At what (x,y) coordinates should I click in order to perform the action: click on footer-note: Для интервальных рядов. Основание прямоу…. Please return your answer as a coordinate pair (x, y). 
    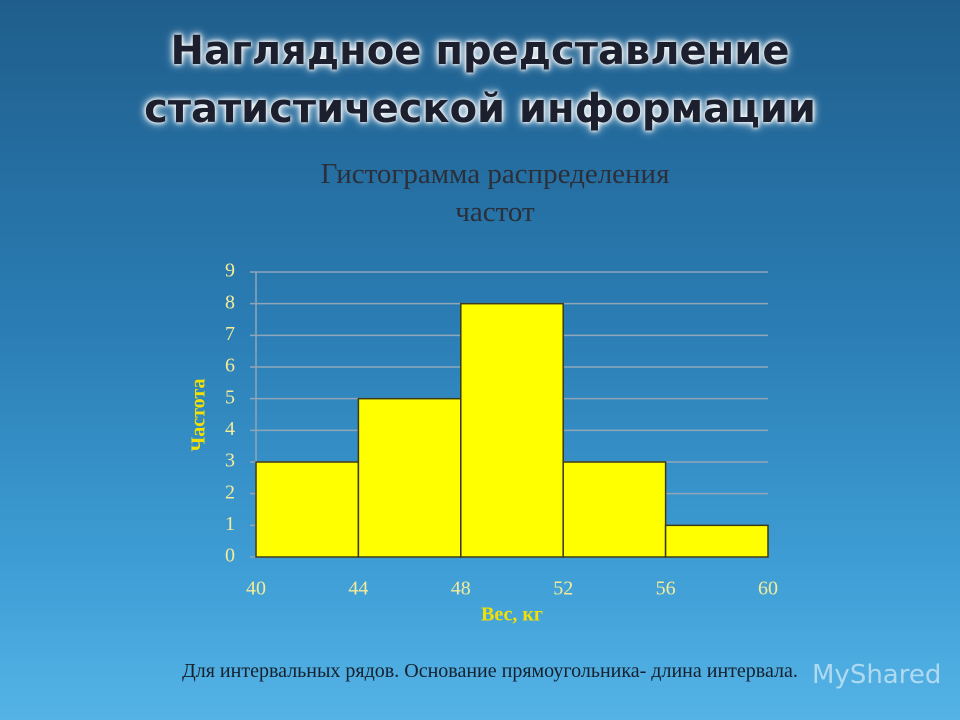
    Looking at the image, I should click on (490, 671).